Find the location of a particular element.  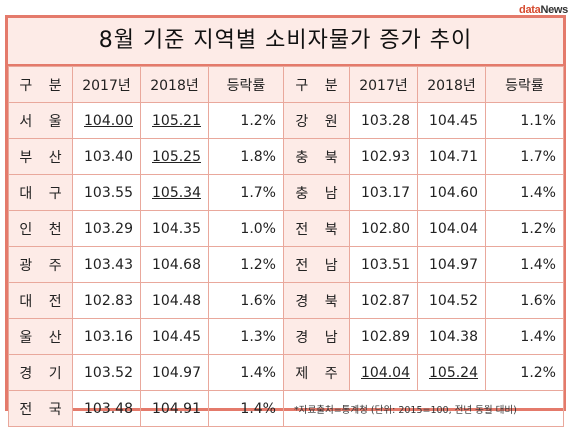

value-2018-cell: 105.25 is located at coordinates (174, 156).